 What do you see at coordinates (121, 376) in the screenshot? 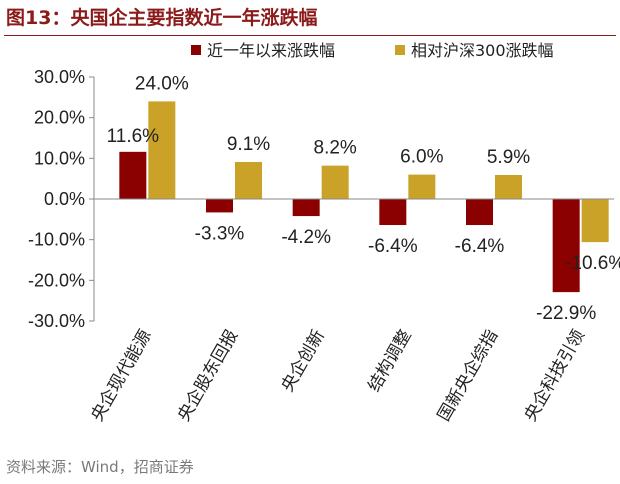
I see `category-label: 央企现代能源` at bounding box center [121, 376].